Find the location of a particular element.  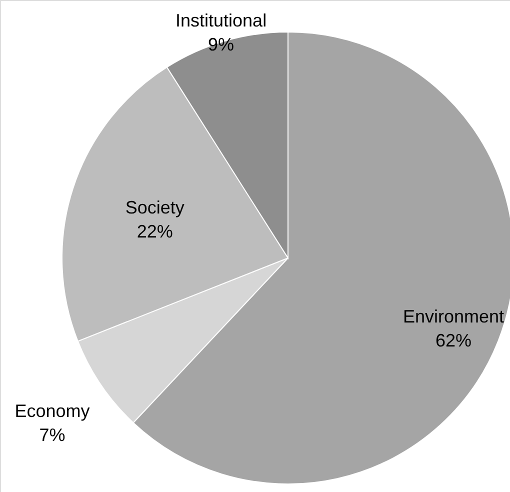

slice-label: Institutional is located at coordinates (221, 20).